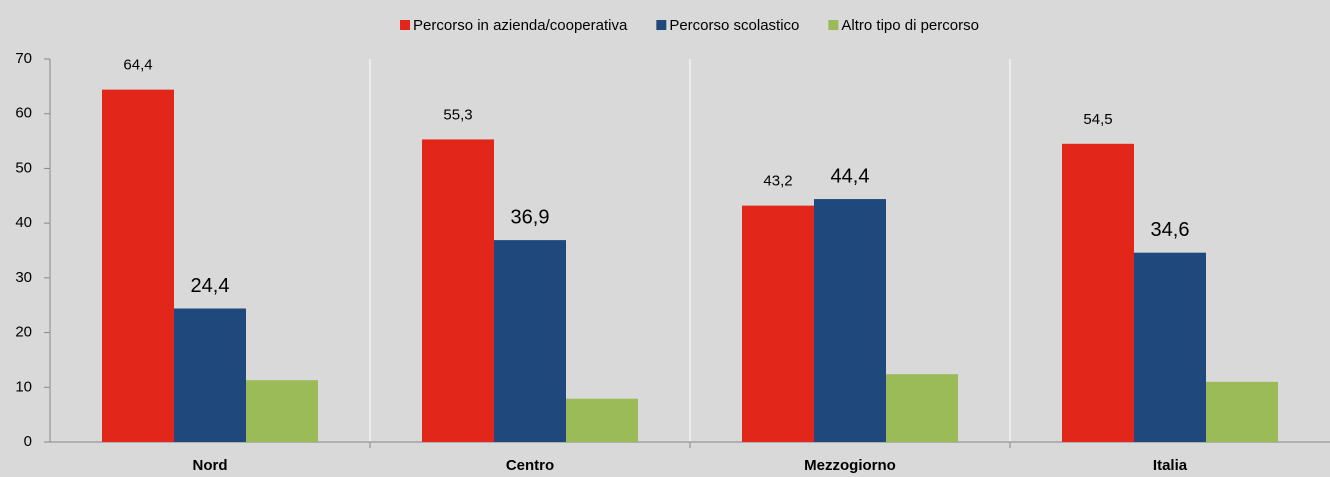 This screenshot has height=477, width=1330. Describe the element at coordinates (210, 286) in the screenshot. I see `data-label: 24,4` at that location.